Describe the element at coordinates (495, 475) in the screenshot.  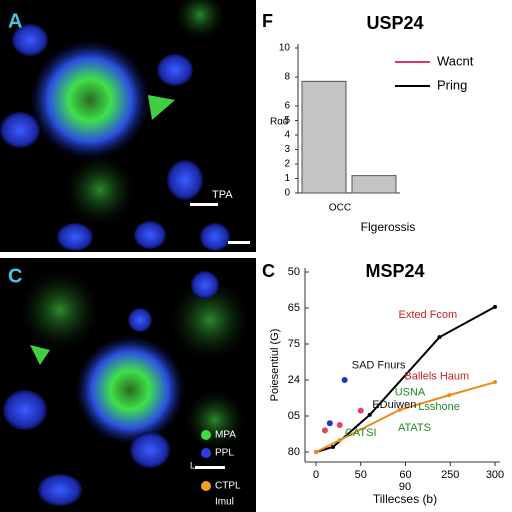
I see `x-tick-label: 300` at that location.